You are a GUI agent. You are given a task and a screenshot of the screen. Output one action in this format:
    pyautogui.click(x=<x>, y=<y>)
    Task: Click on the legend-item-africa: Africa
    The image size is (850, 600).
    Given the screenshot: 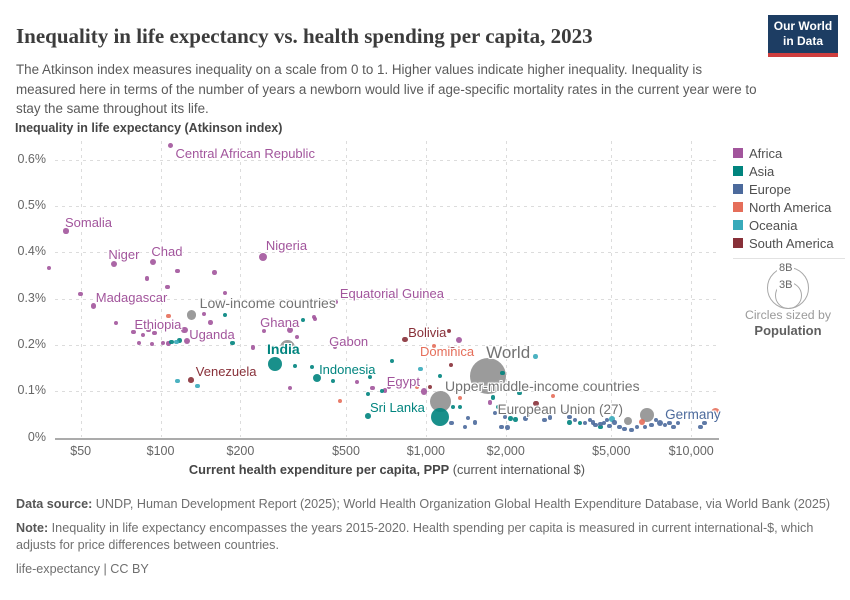 What is the action you would take?
    pyautogui.click(x=790, y=153)
    